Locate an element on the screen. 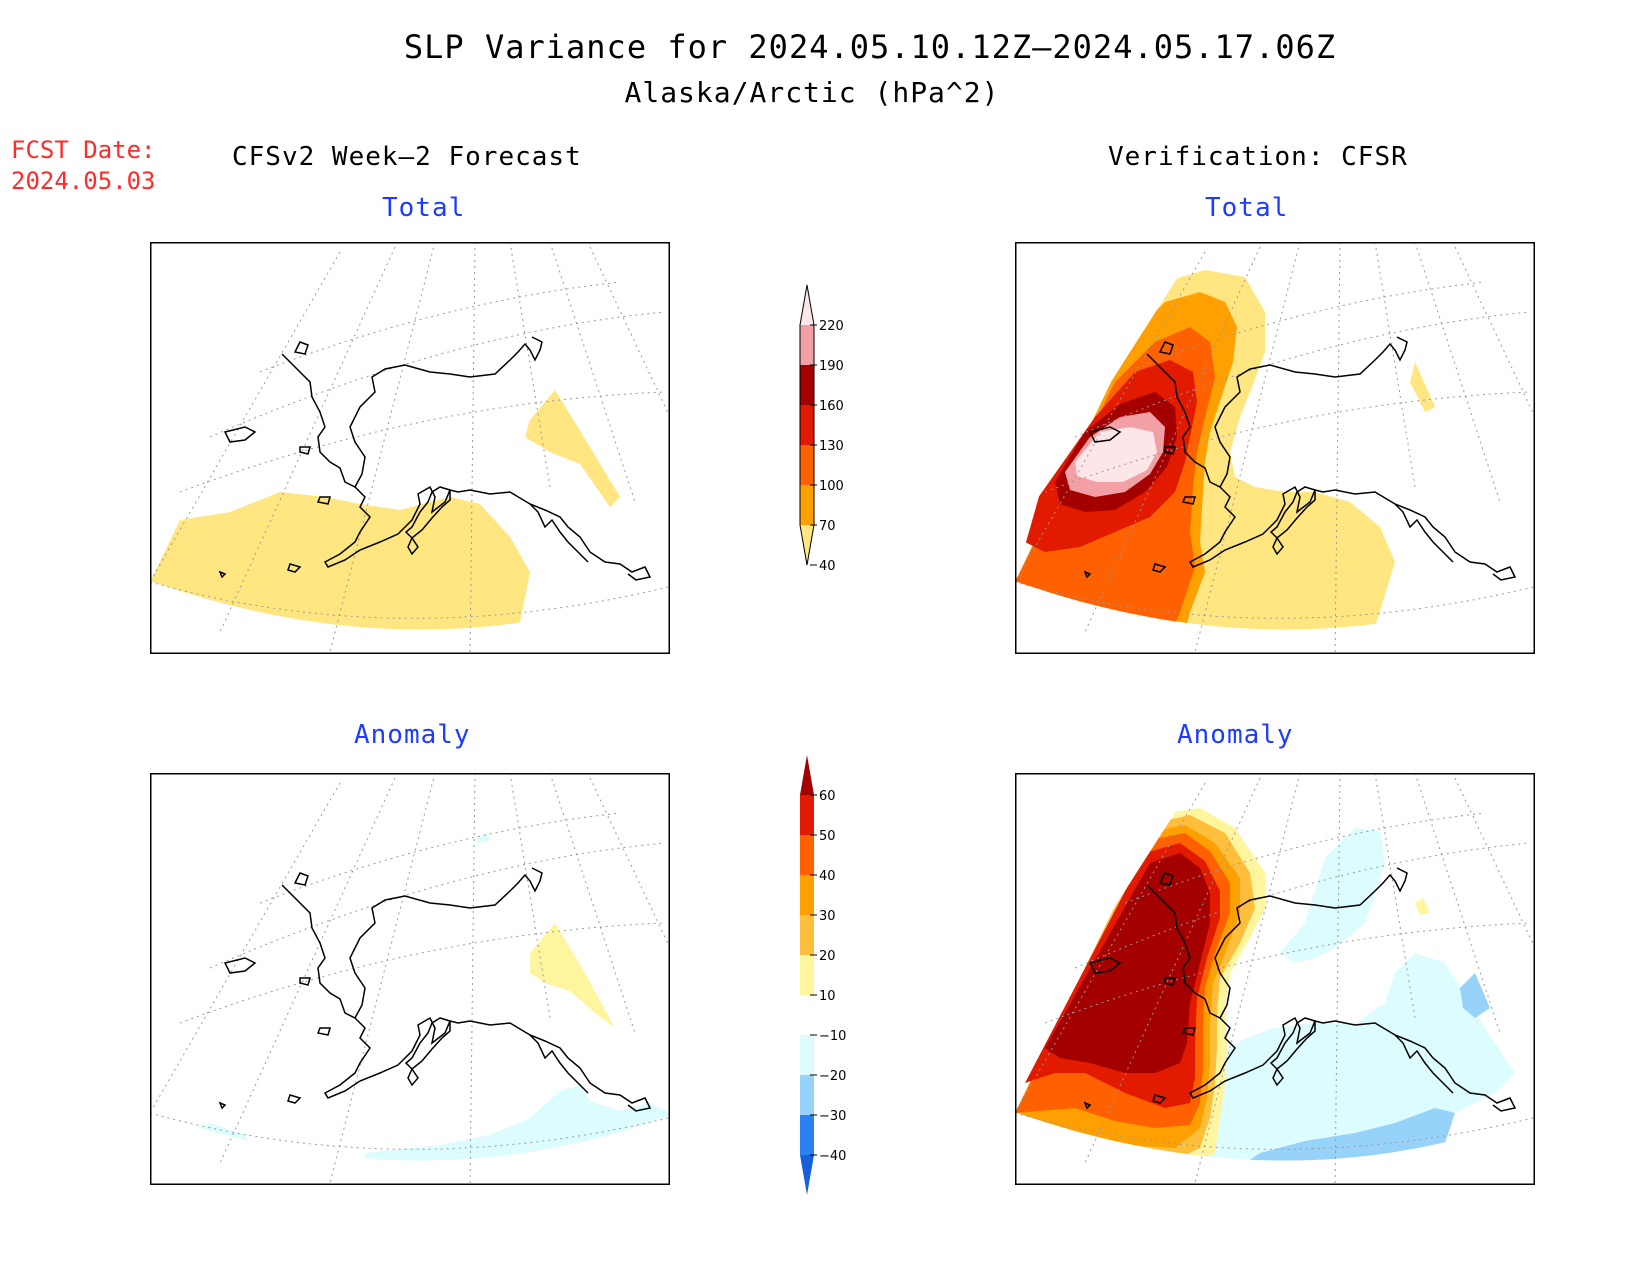 The image size is (1650, 1275). colorbar-tick-label: 60 is located at coordinates (827, 796).